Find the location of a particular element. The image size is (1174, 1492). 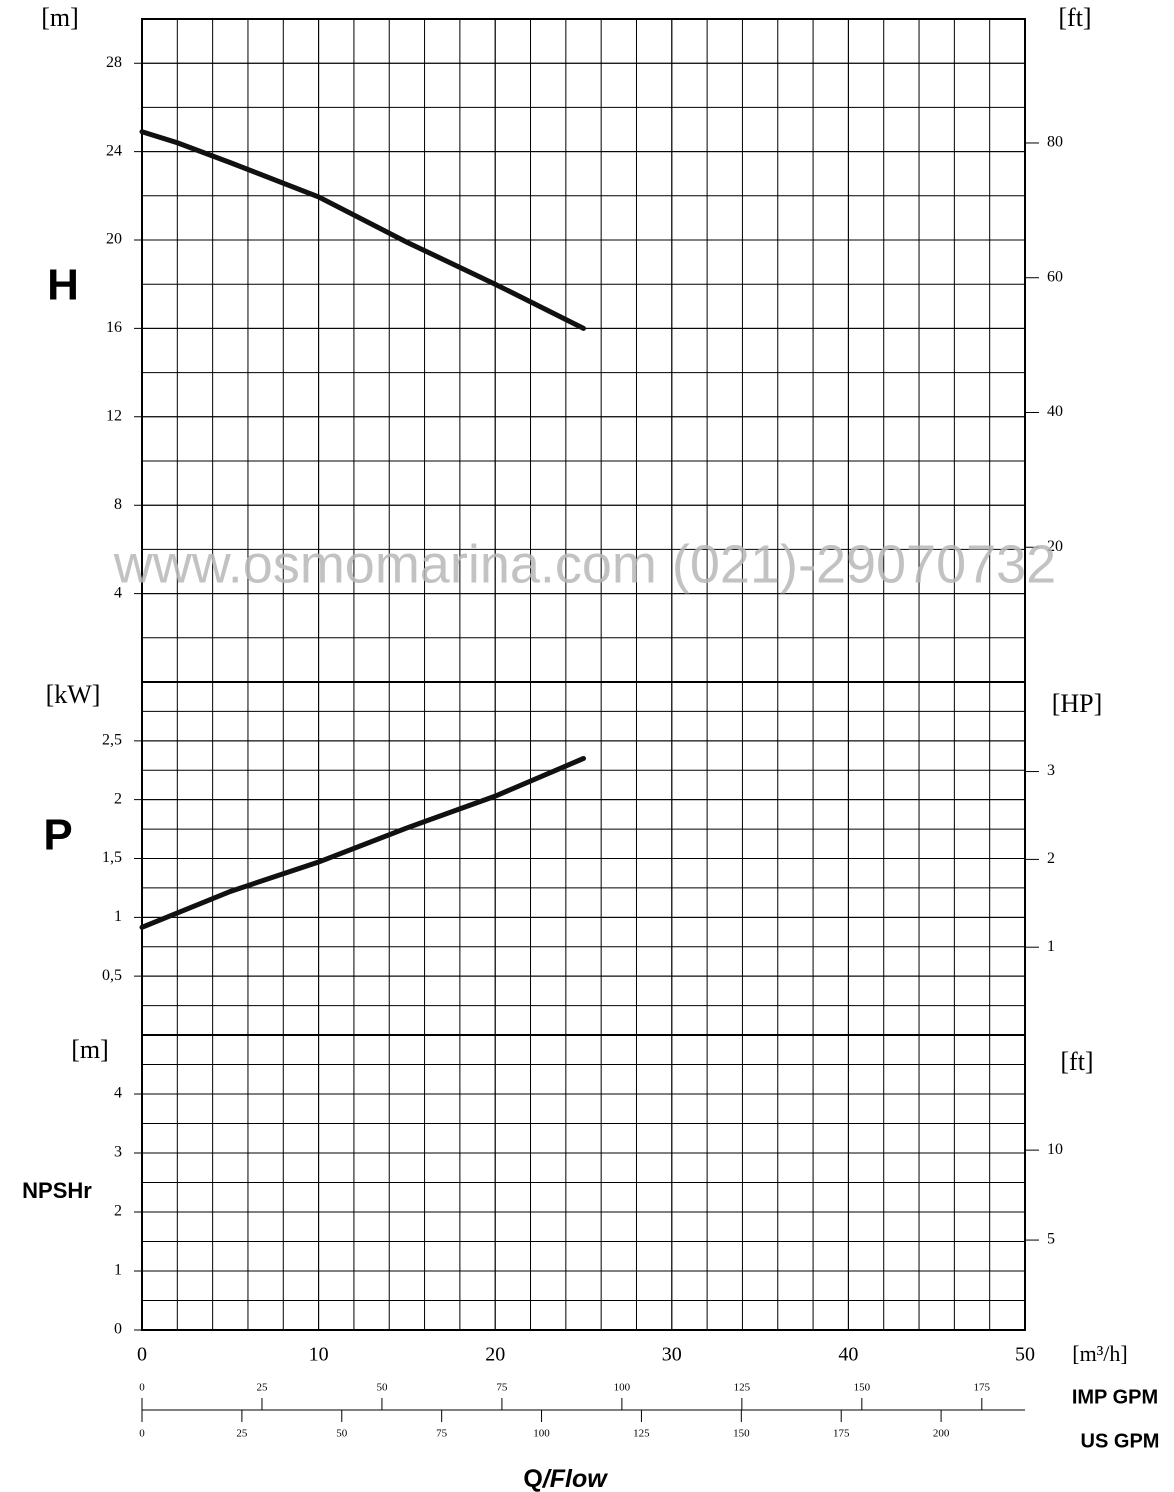

x-tick-label: 50 is located at coordinates (1025, 1355).